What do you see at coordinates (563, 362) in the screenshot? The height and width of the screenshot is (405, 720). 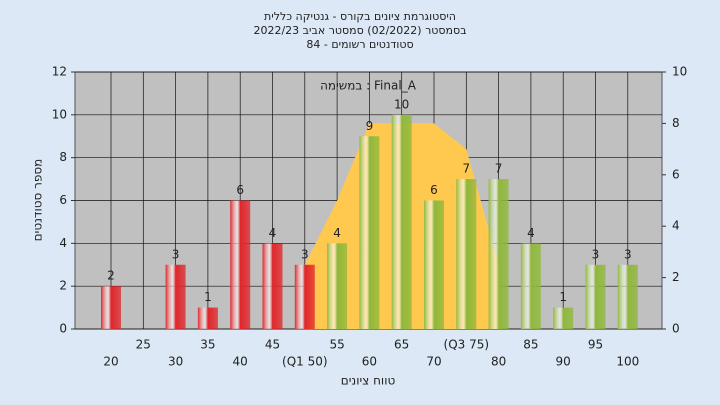 I see `x-tick-label: 90` at bounding box center [563, 362].